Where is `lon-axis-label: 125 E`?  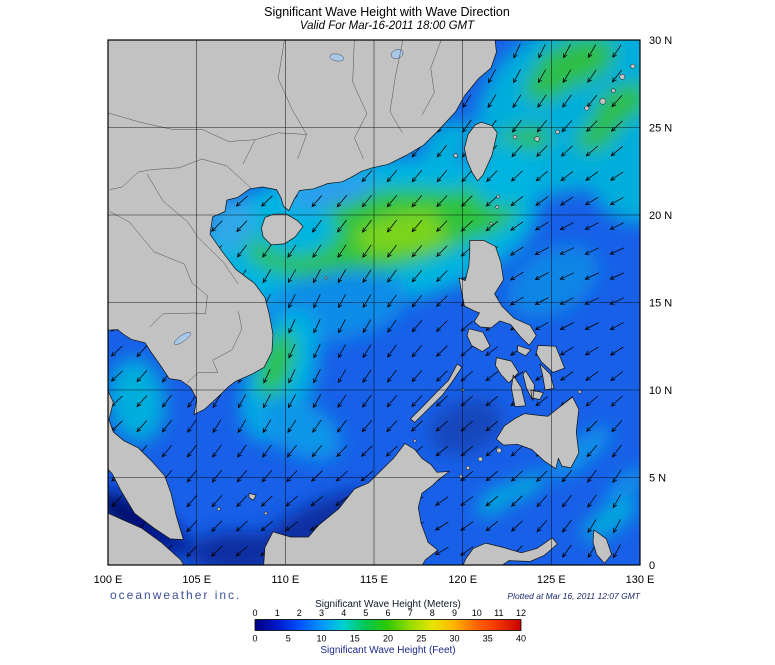 lon-axis-label: 125 E is located at coordinates (551, 580).